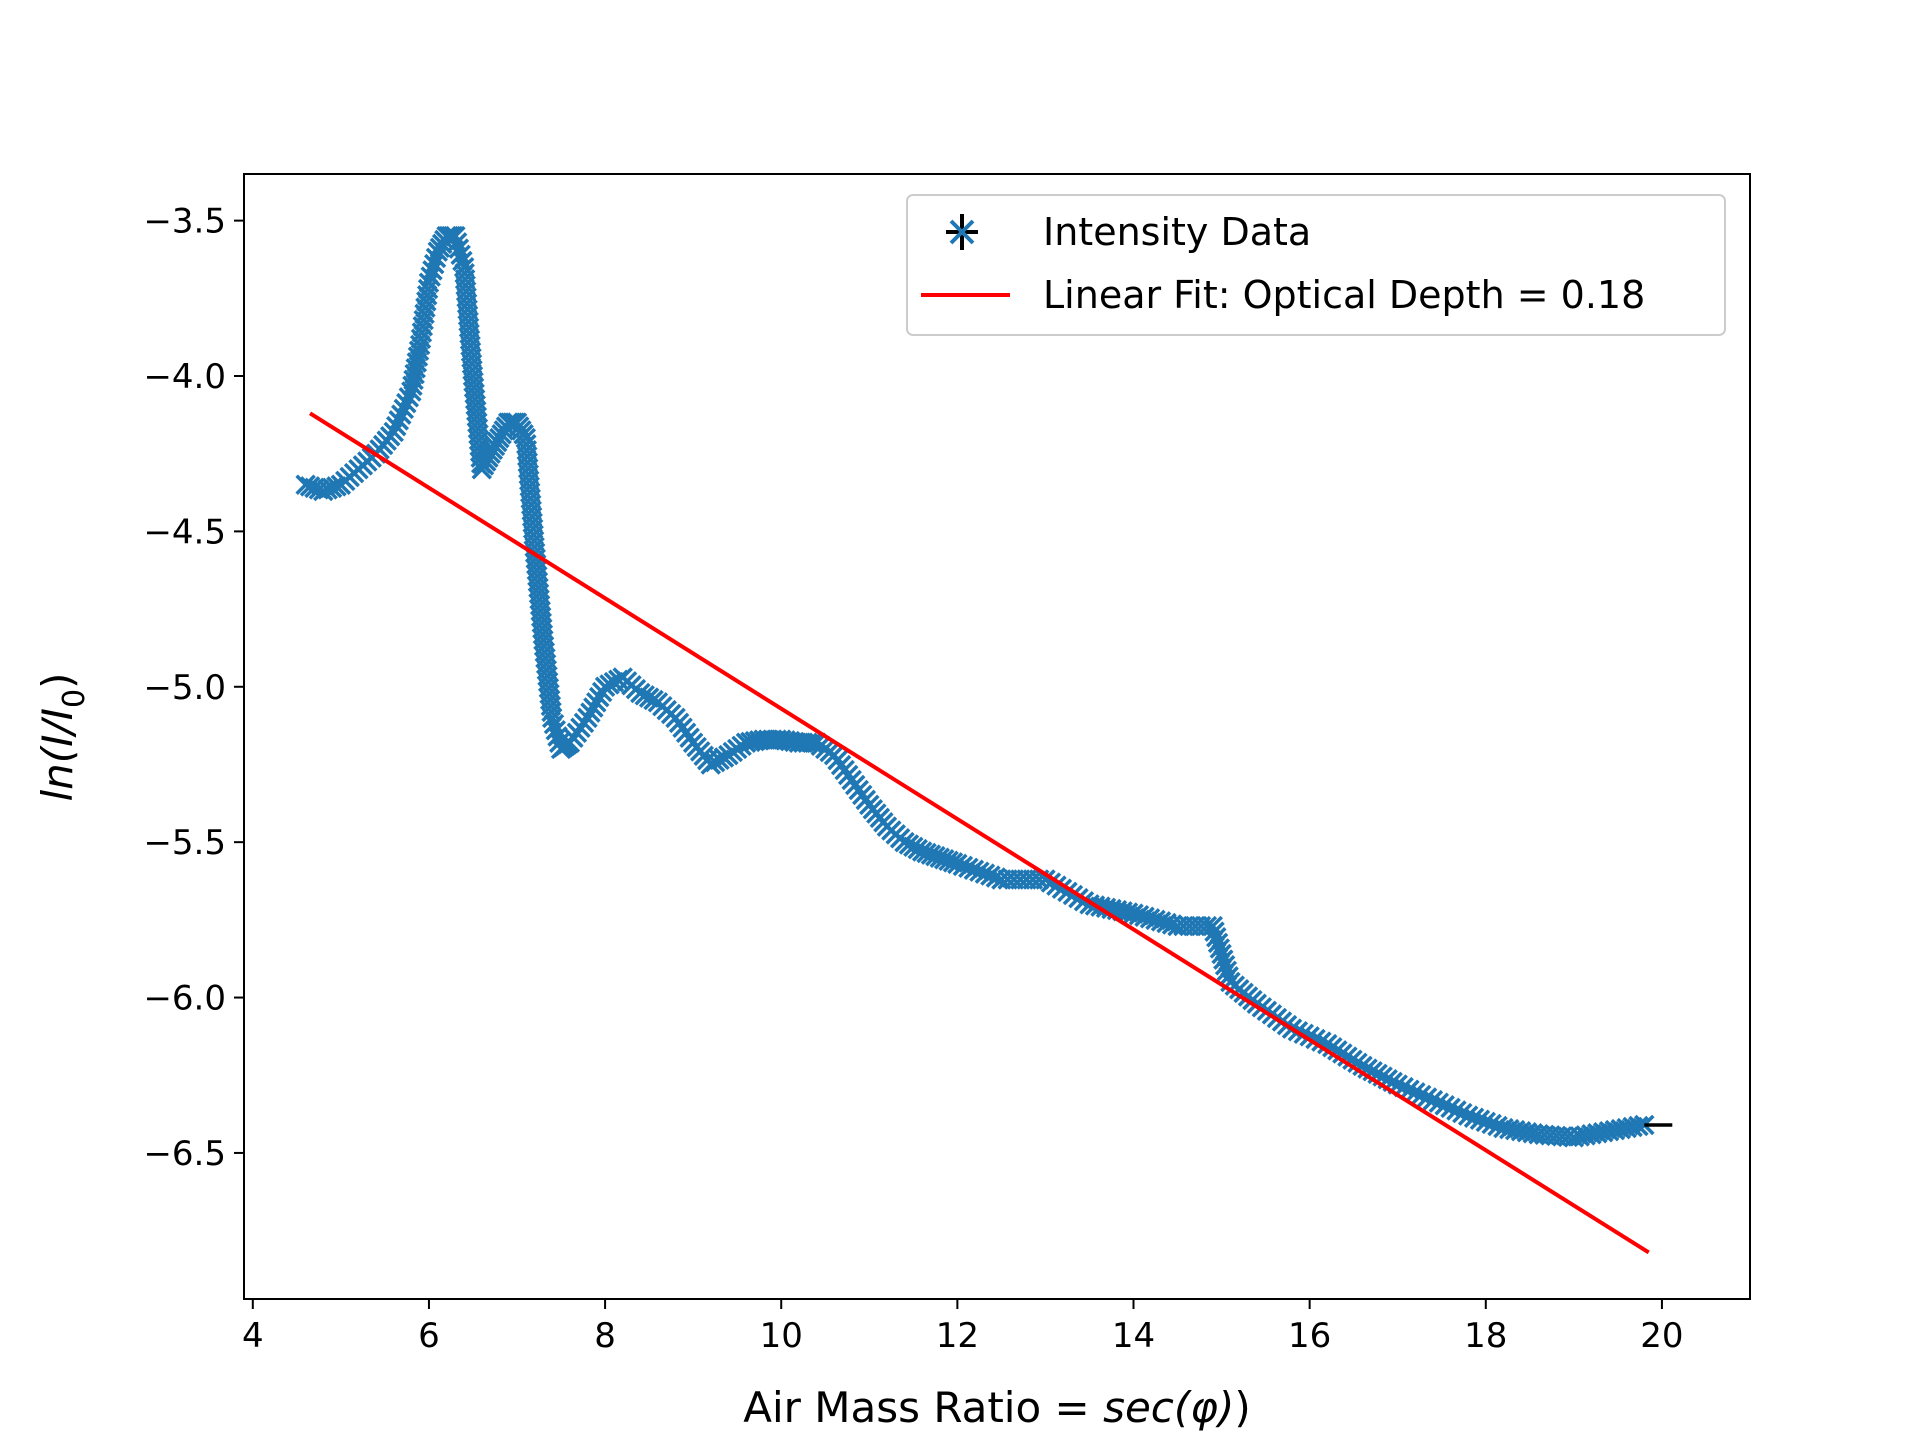 The image size is (1920, 1440). What do you see at coordinates (429, 1336) in the screenshot?
I see `x-tick-label: 6` at bounding box center [429, 1336].